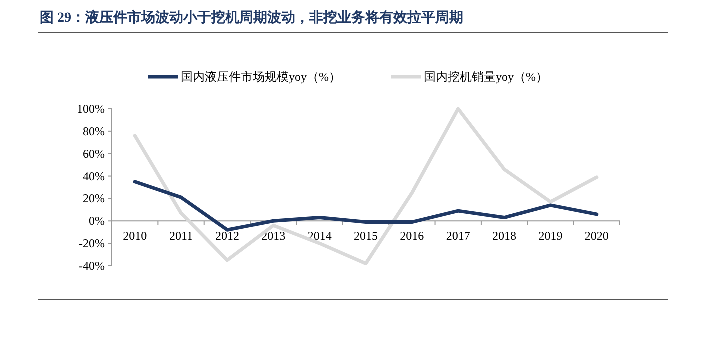 The width and height of the screenshot is (703, 354). I want to click on y-tick-label: 80%, so click(94, 131).